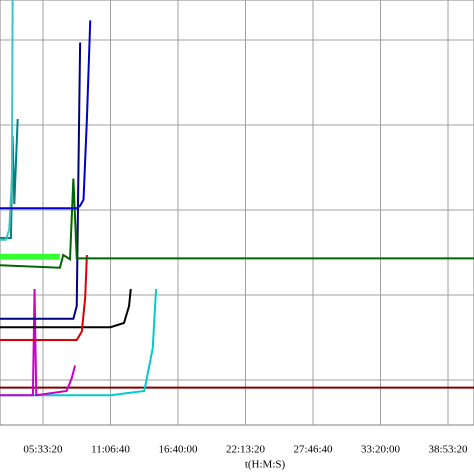 The height and width of the screenshot is (474, 474). Describe the element at coordinates (265, 465) in the screenshot. I see `x-axis-label: t(H:M:S)` at that location.